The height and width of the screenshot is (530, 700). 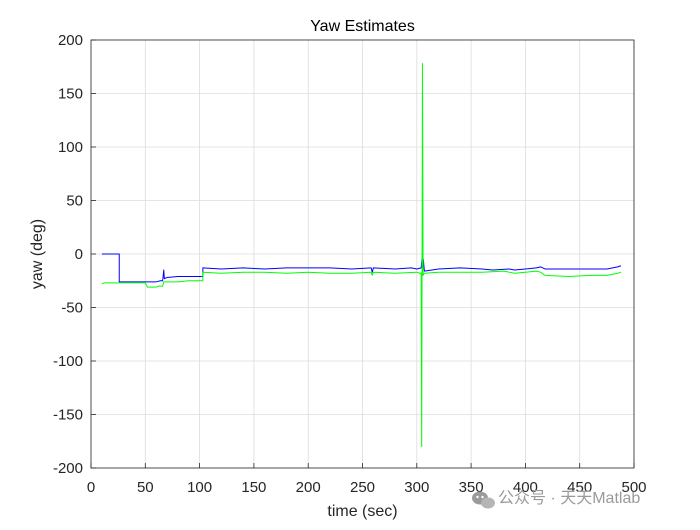 I want to click on x-axis: 0 50 100 150 200 250 300 350 400 450 500, so click(x=367, y=479).